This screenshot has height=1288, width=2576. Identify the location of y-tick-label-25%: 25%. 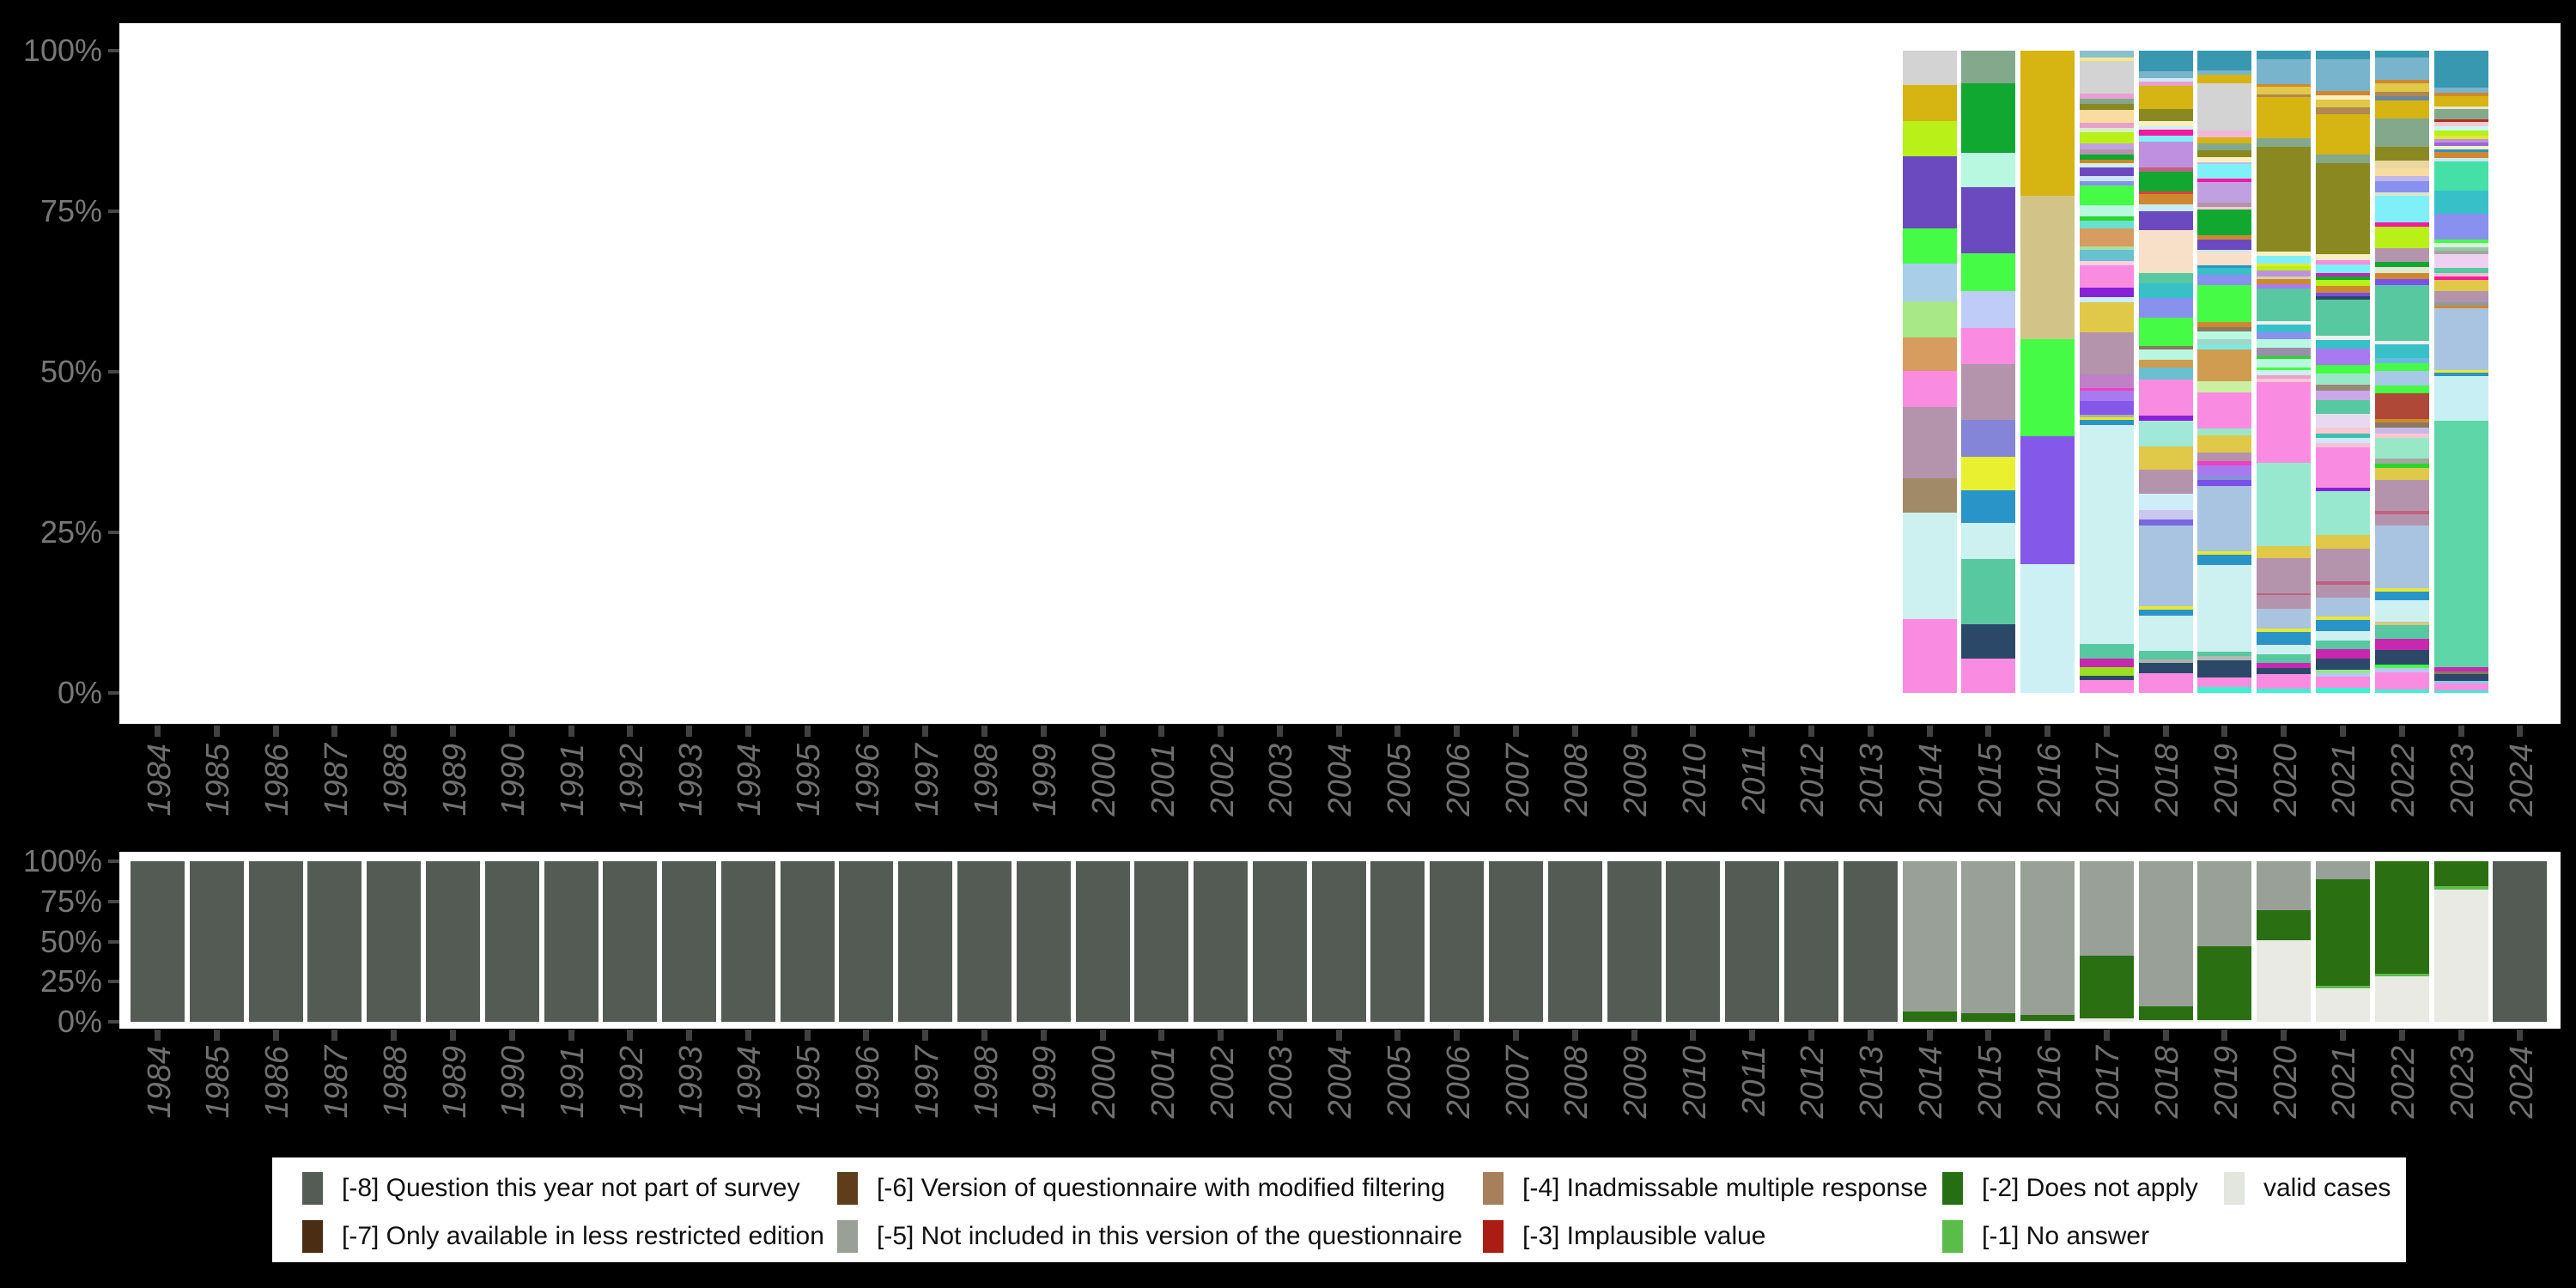
(70, 981).